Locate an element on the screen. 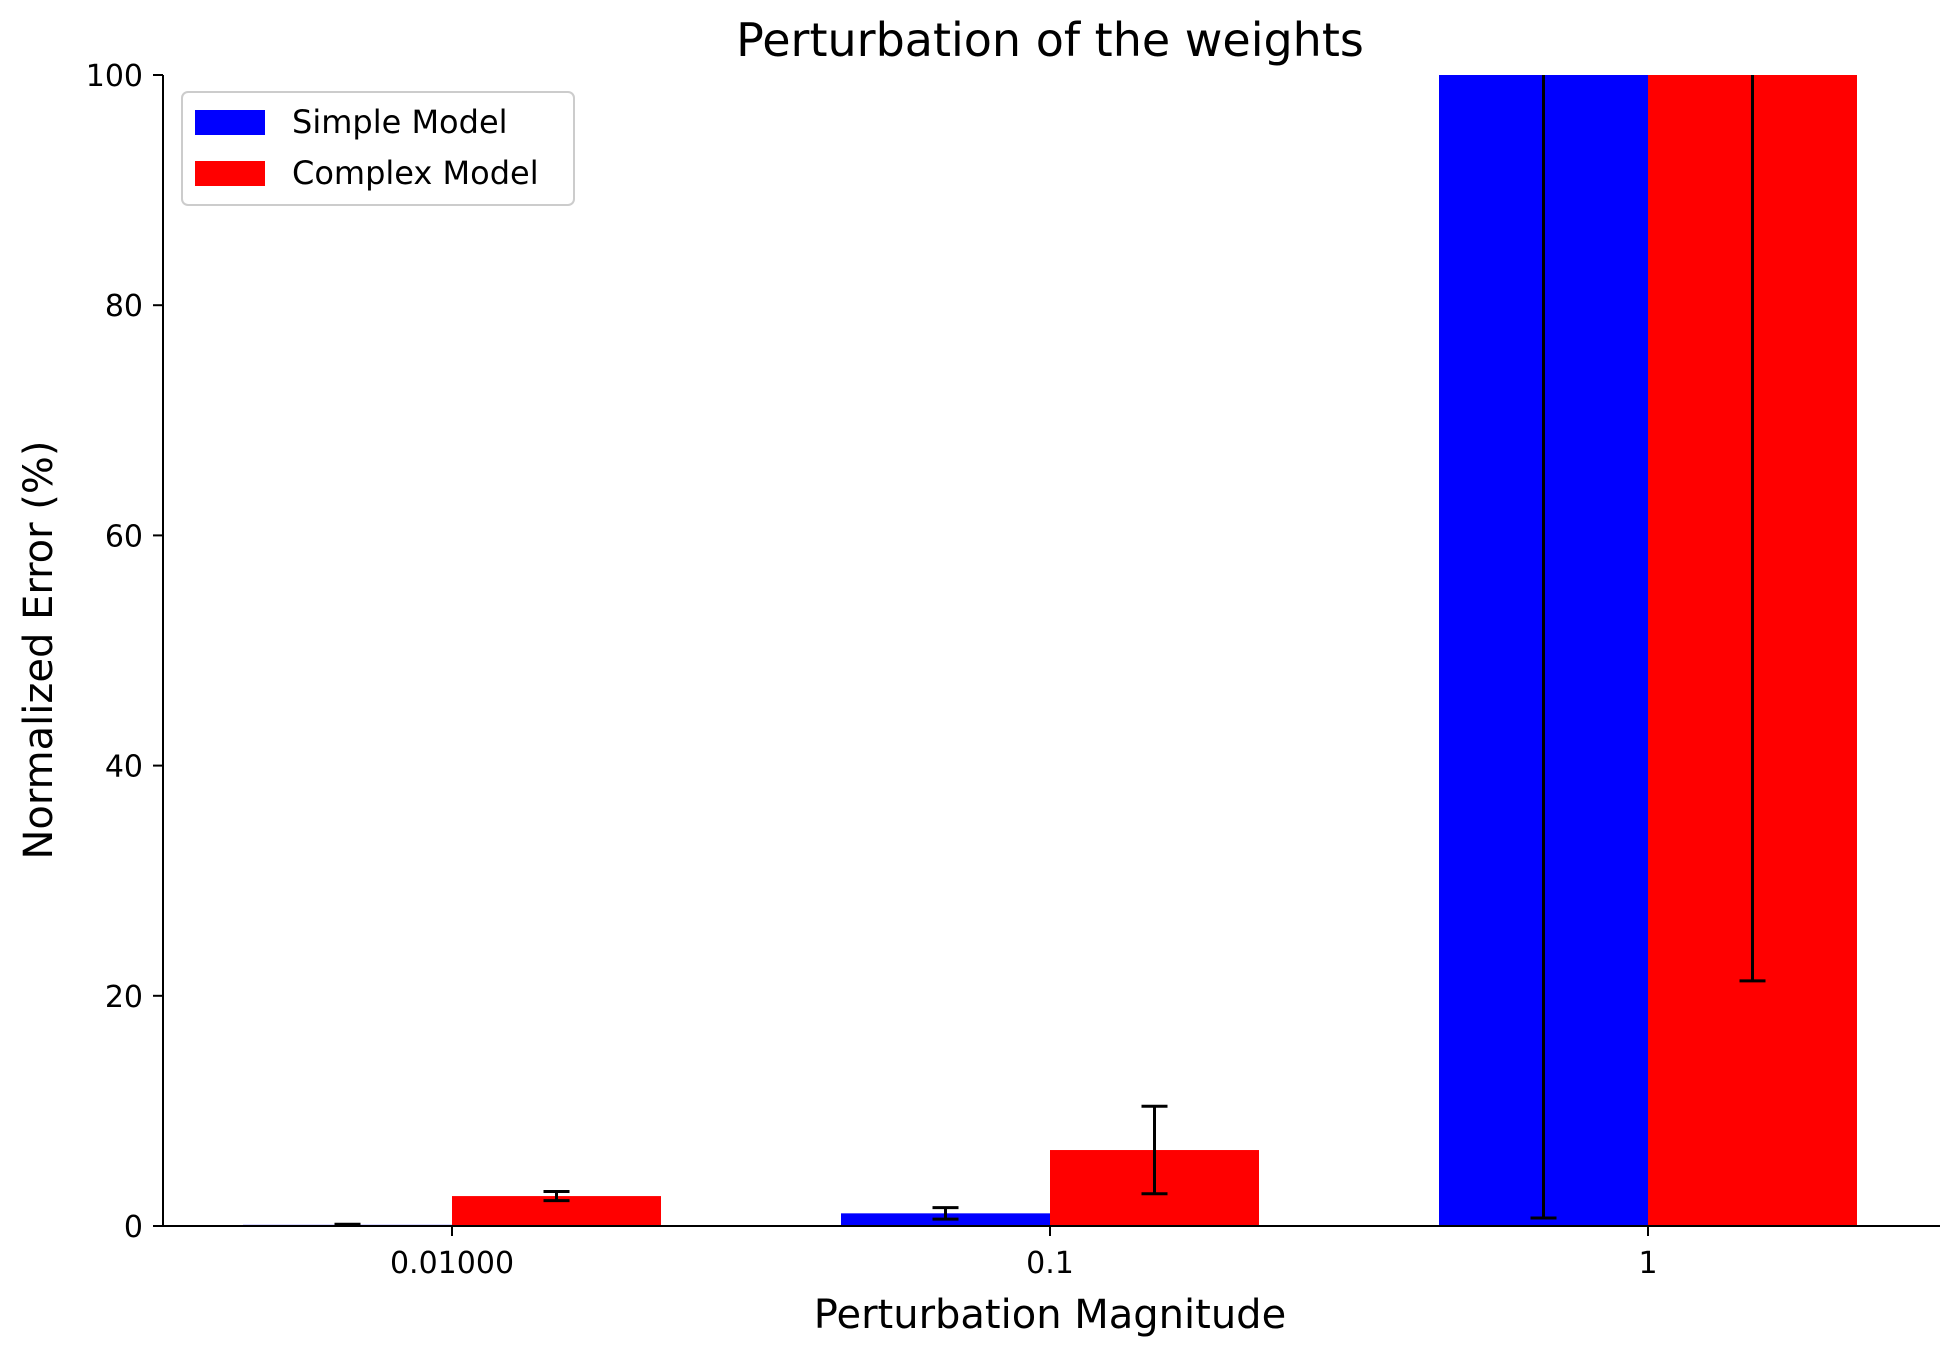  y-tick-label-4: 80 is located at coordinates (124, 306).